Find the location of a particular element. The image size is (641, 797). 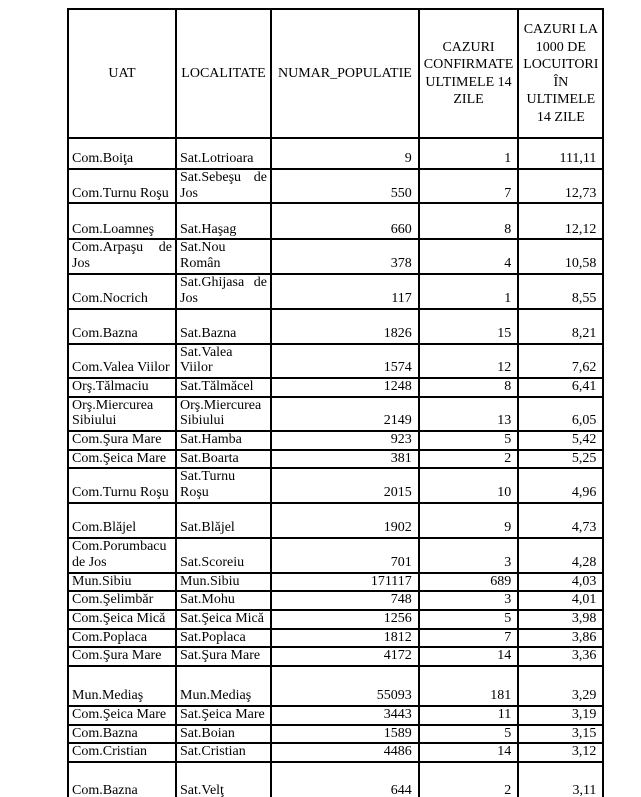

cell-cazuri: 689 is located at coordinates (468, 582).